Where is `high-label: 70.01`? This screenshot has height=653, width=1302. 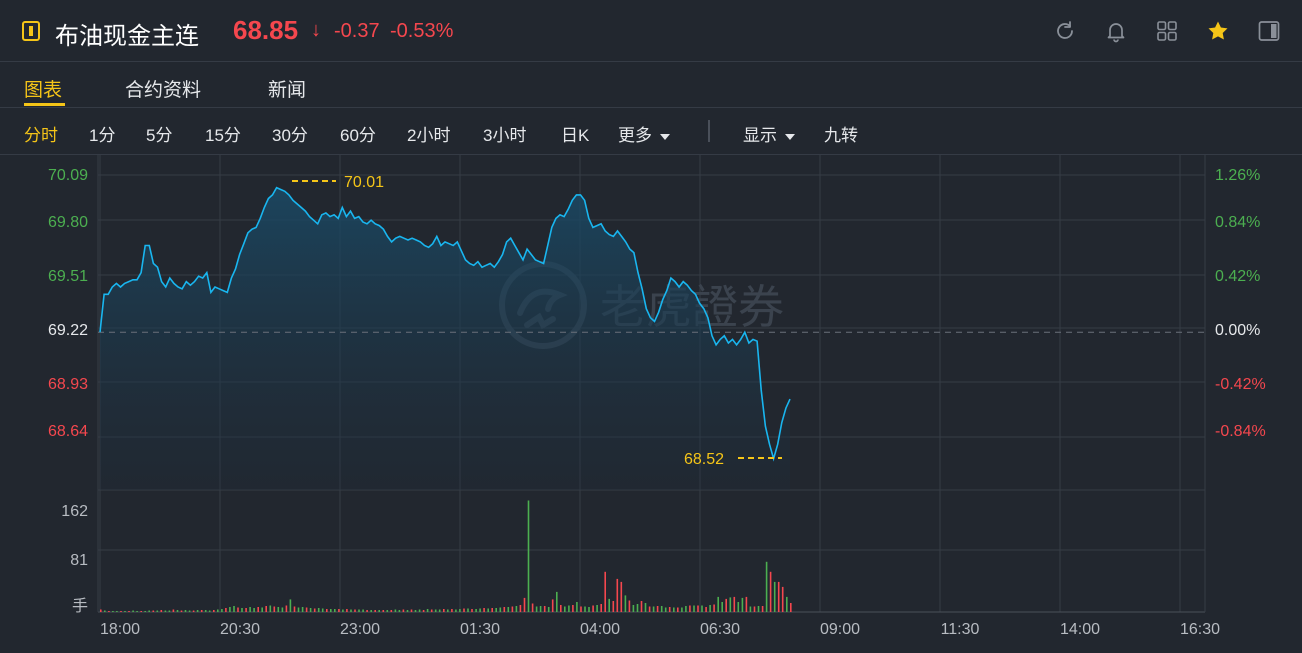
high-label: 70.01 is located at coordinates (364, 182).